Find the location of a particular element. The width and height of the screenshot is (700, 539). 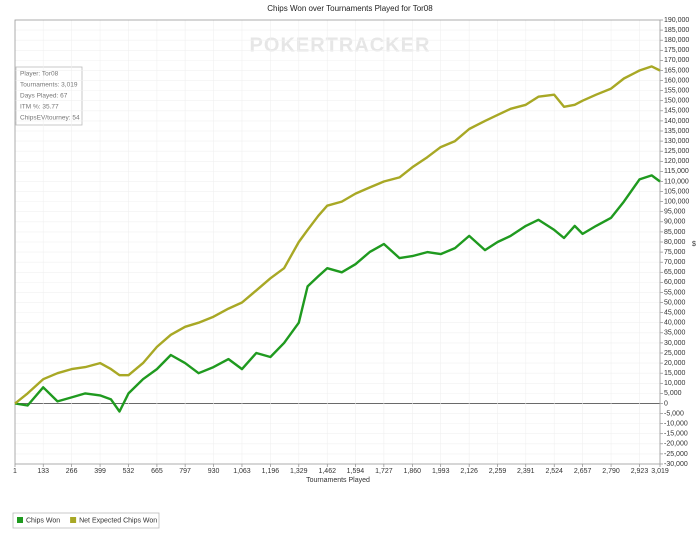

x-tick-label: 1,727 is located at coordinates (384, 471).